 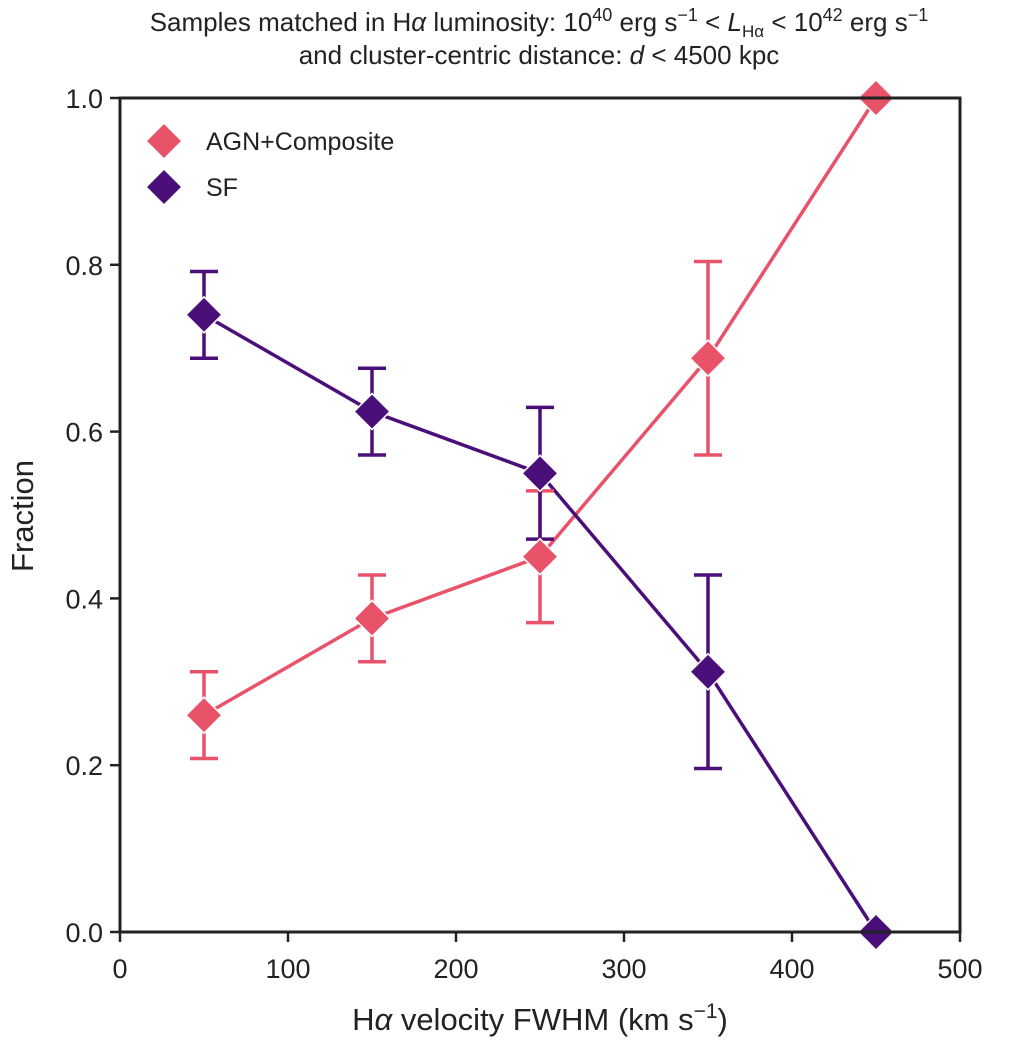 I want to click on legend-label: SF, so click(x=222, y=188).